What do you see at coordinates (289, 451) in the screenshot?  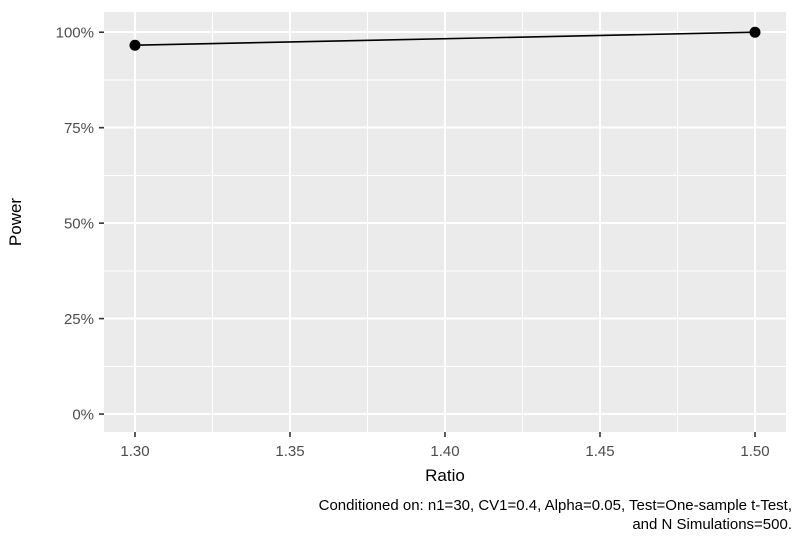 I see `x-tick-label: 1.35` at bounding box center [289, 451].